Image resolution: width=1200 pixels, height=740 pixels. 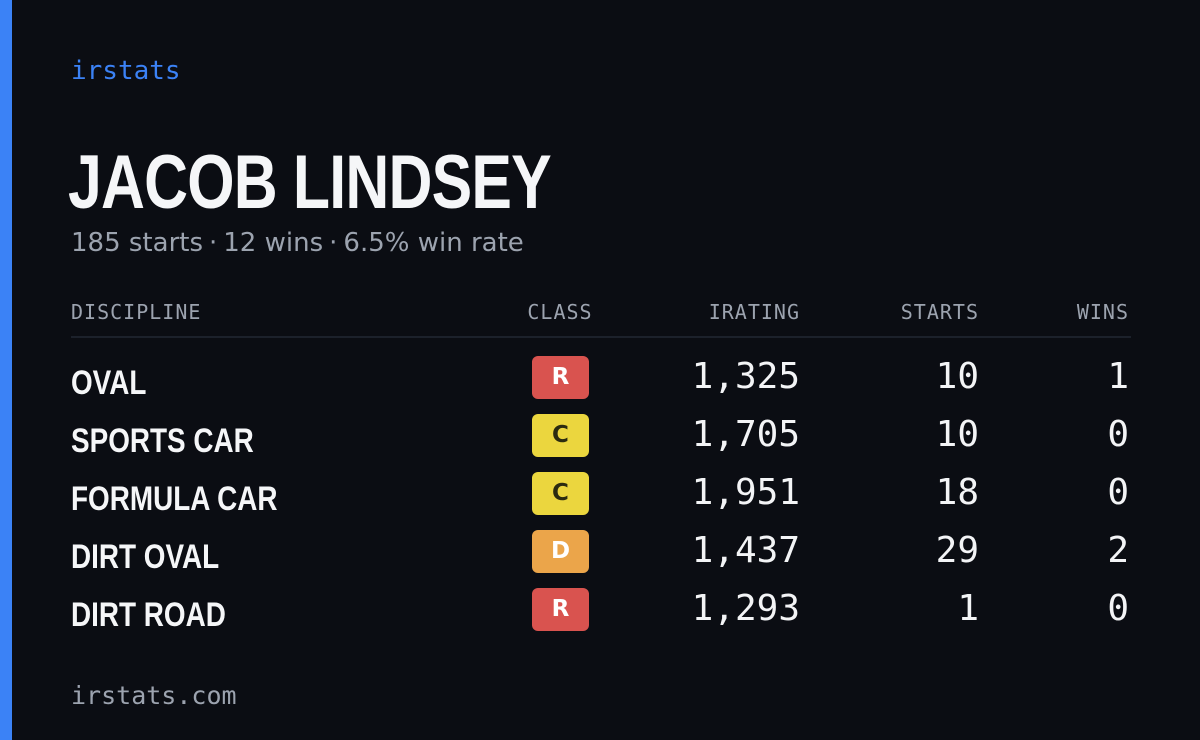 What do you see at coordinates (560, 312) in the screenshot?
I see `header-class: CLASS` at bounding box center [560, 312].